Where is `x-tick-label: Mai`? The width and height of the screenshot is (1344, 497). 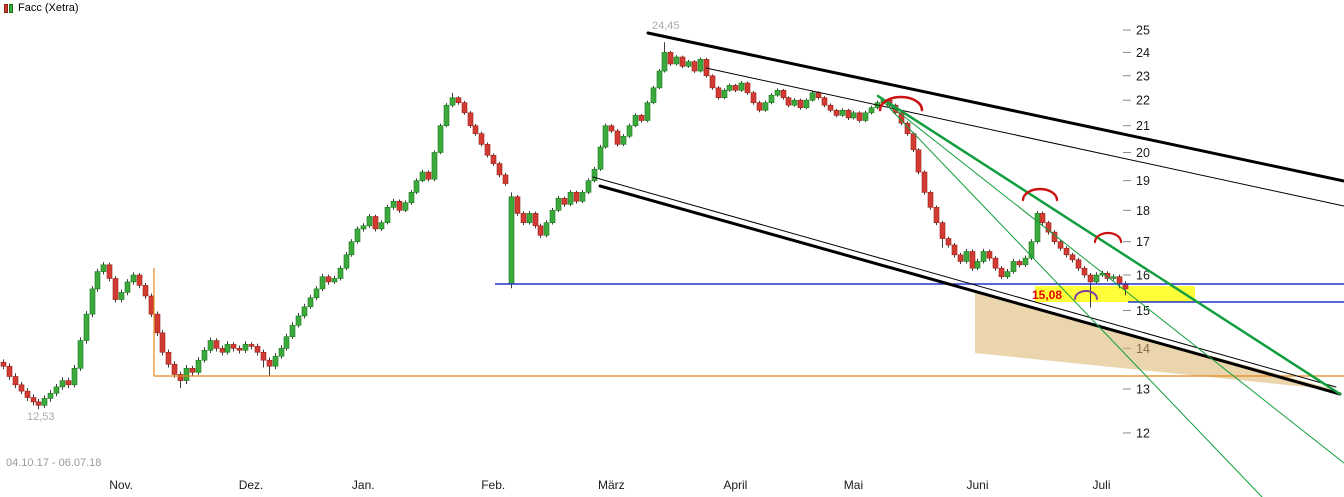 x-tick-label: Mai is located at coordinates (853, 485).